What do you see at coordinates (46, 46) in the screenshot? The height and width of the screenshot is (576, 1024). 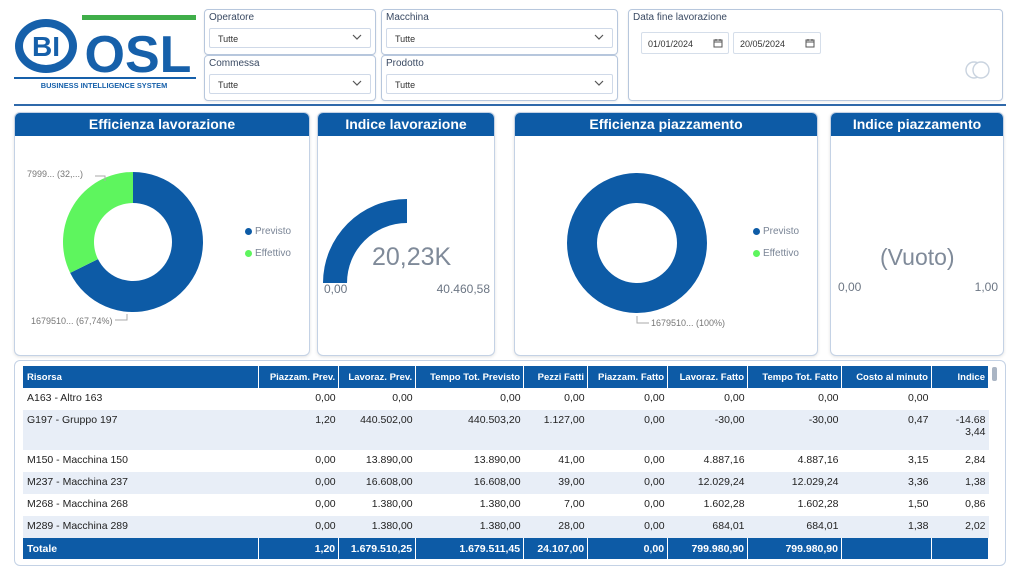 I see `logo-bi-text: BI` at bounding box center [46, 46].